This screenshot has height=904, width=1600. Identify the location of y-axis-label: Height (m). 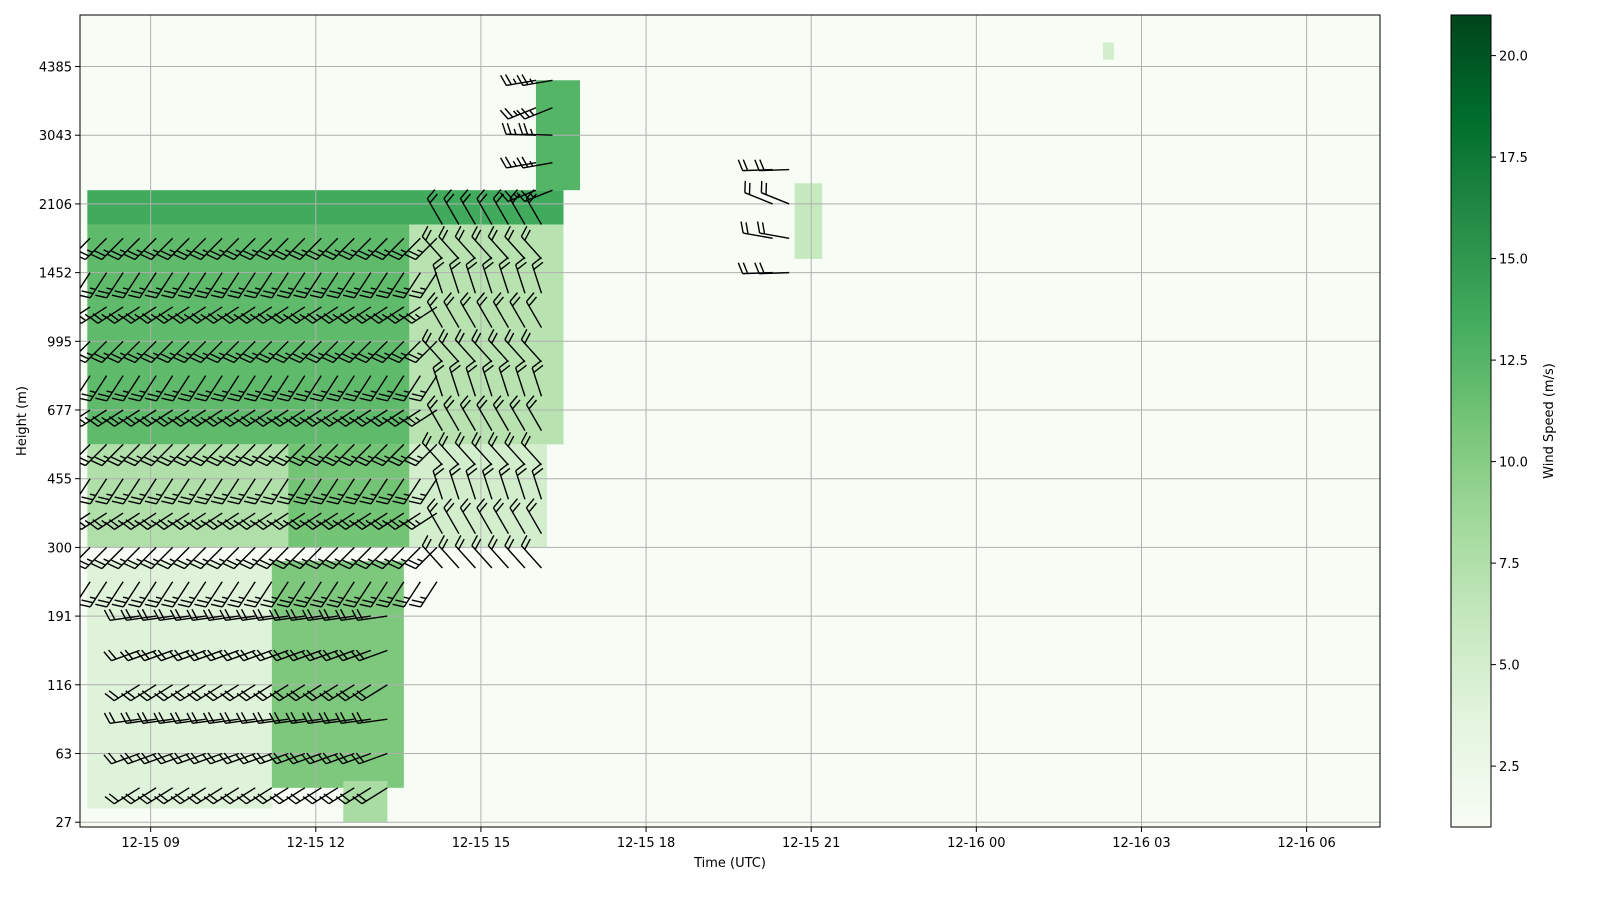
(22, 421).